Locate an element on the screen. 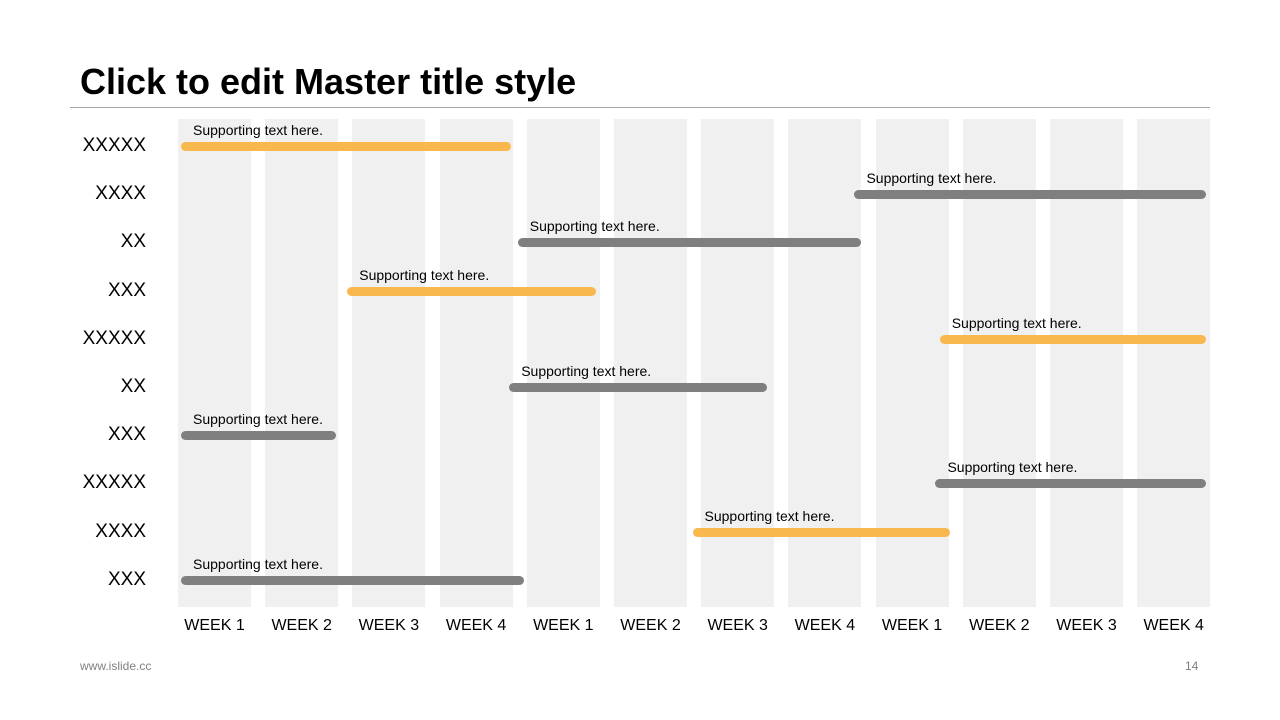 The height and width of the screenshot is (720, 1280). page-number: 14 is located at coordinates (1192, 666).